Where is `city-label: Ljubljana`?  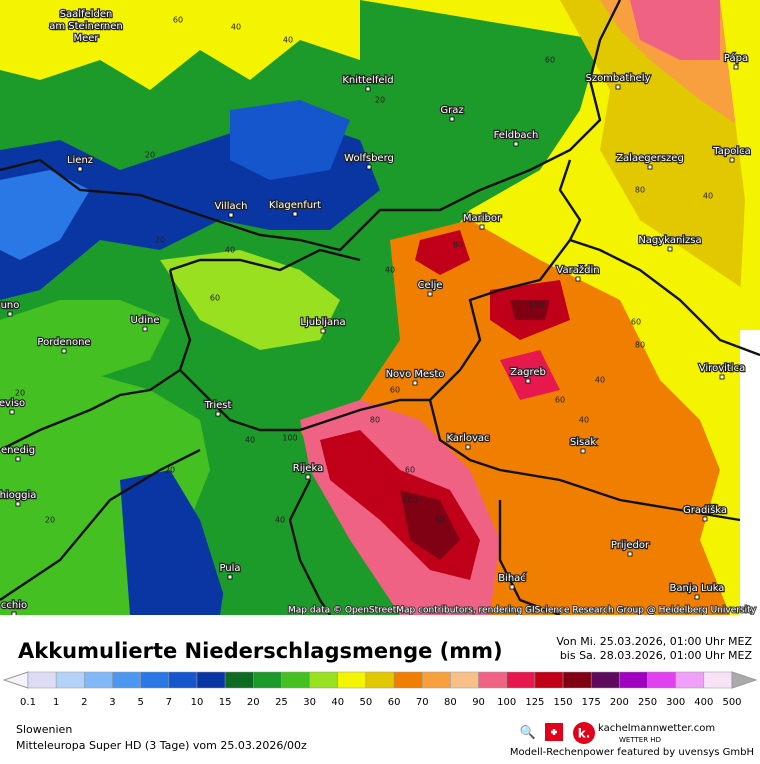
city-label: Ljubljana is located at coordinates (322, 322).